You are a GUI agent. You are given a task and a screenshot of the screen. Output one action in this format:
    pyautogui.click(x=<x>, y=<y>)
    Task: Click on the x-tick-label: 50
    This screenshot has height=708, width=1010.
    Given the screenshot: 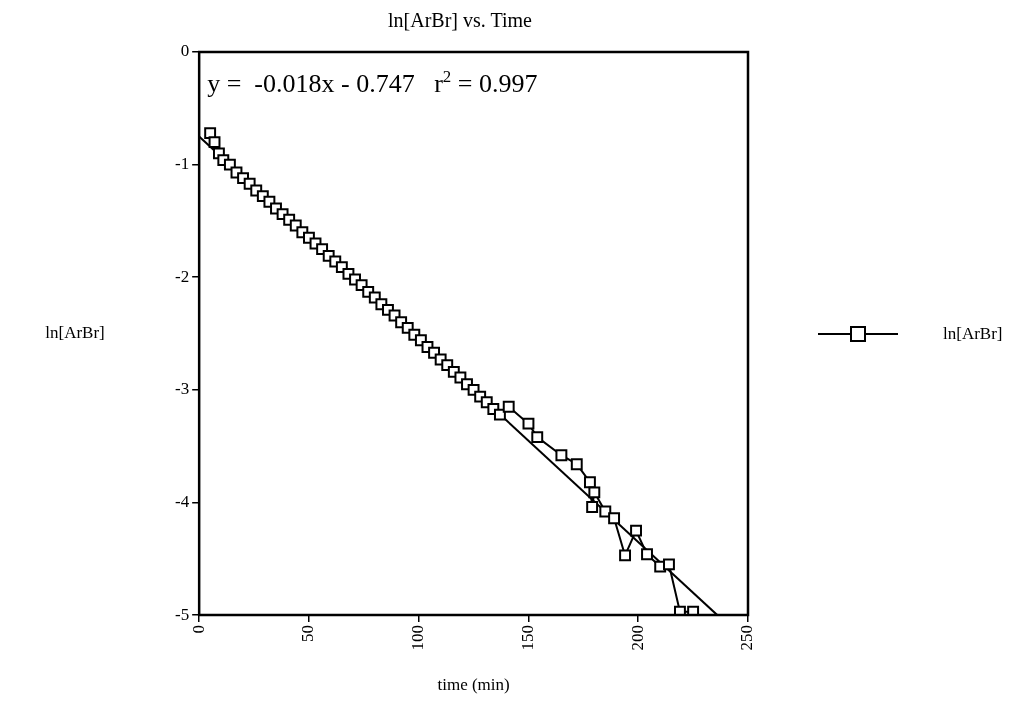 What is the action you would take?
    pyautogui.click(x=308, y=634)
    